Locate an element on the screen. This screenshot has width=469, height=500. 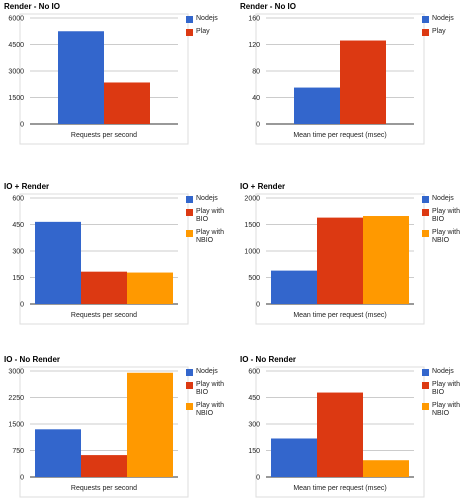
chart-plot: 0 150 300 450 600 Requests per second is located at coordinates (100, 259).